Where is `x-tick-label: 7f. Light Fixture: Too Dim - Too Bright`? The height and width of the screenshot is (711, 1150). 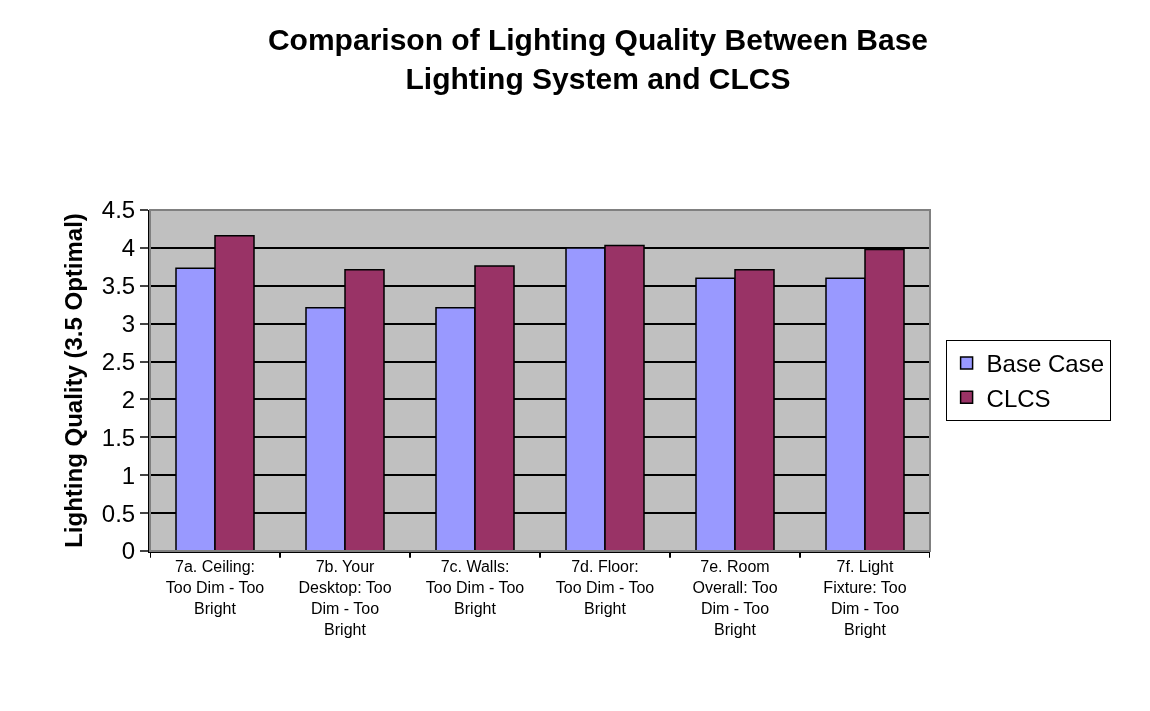
x-tick-label: 7f. Light Fixture: Too Dim - Too Bright is located at coordinates (865, 598).